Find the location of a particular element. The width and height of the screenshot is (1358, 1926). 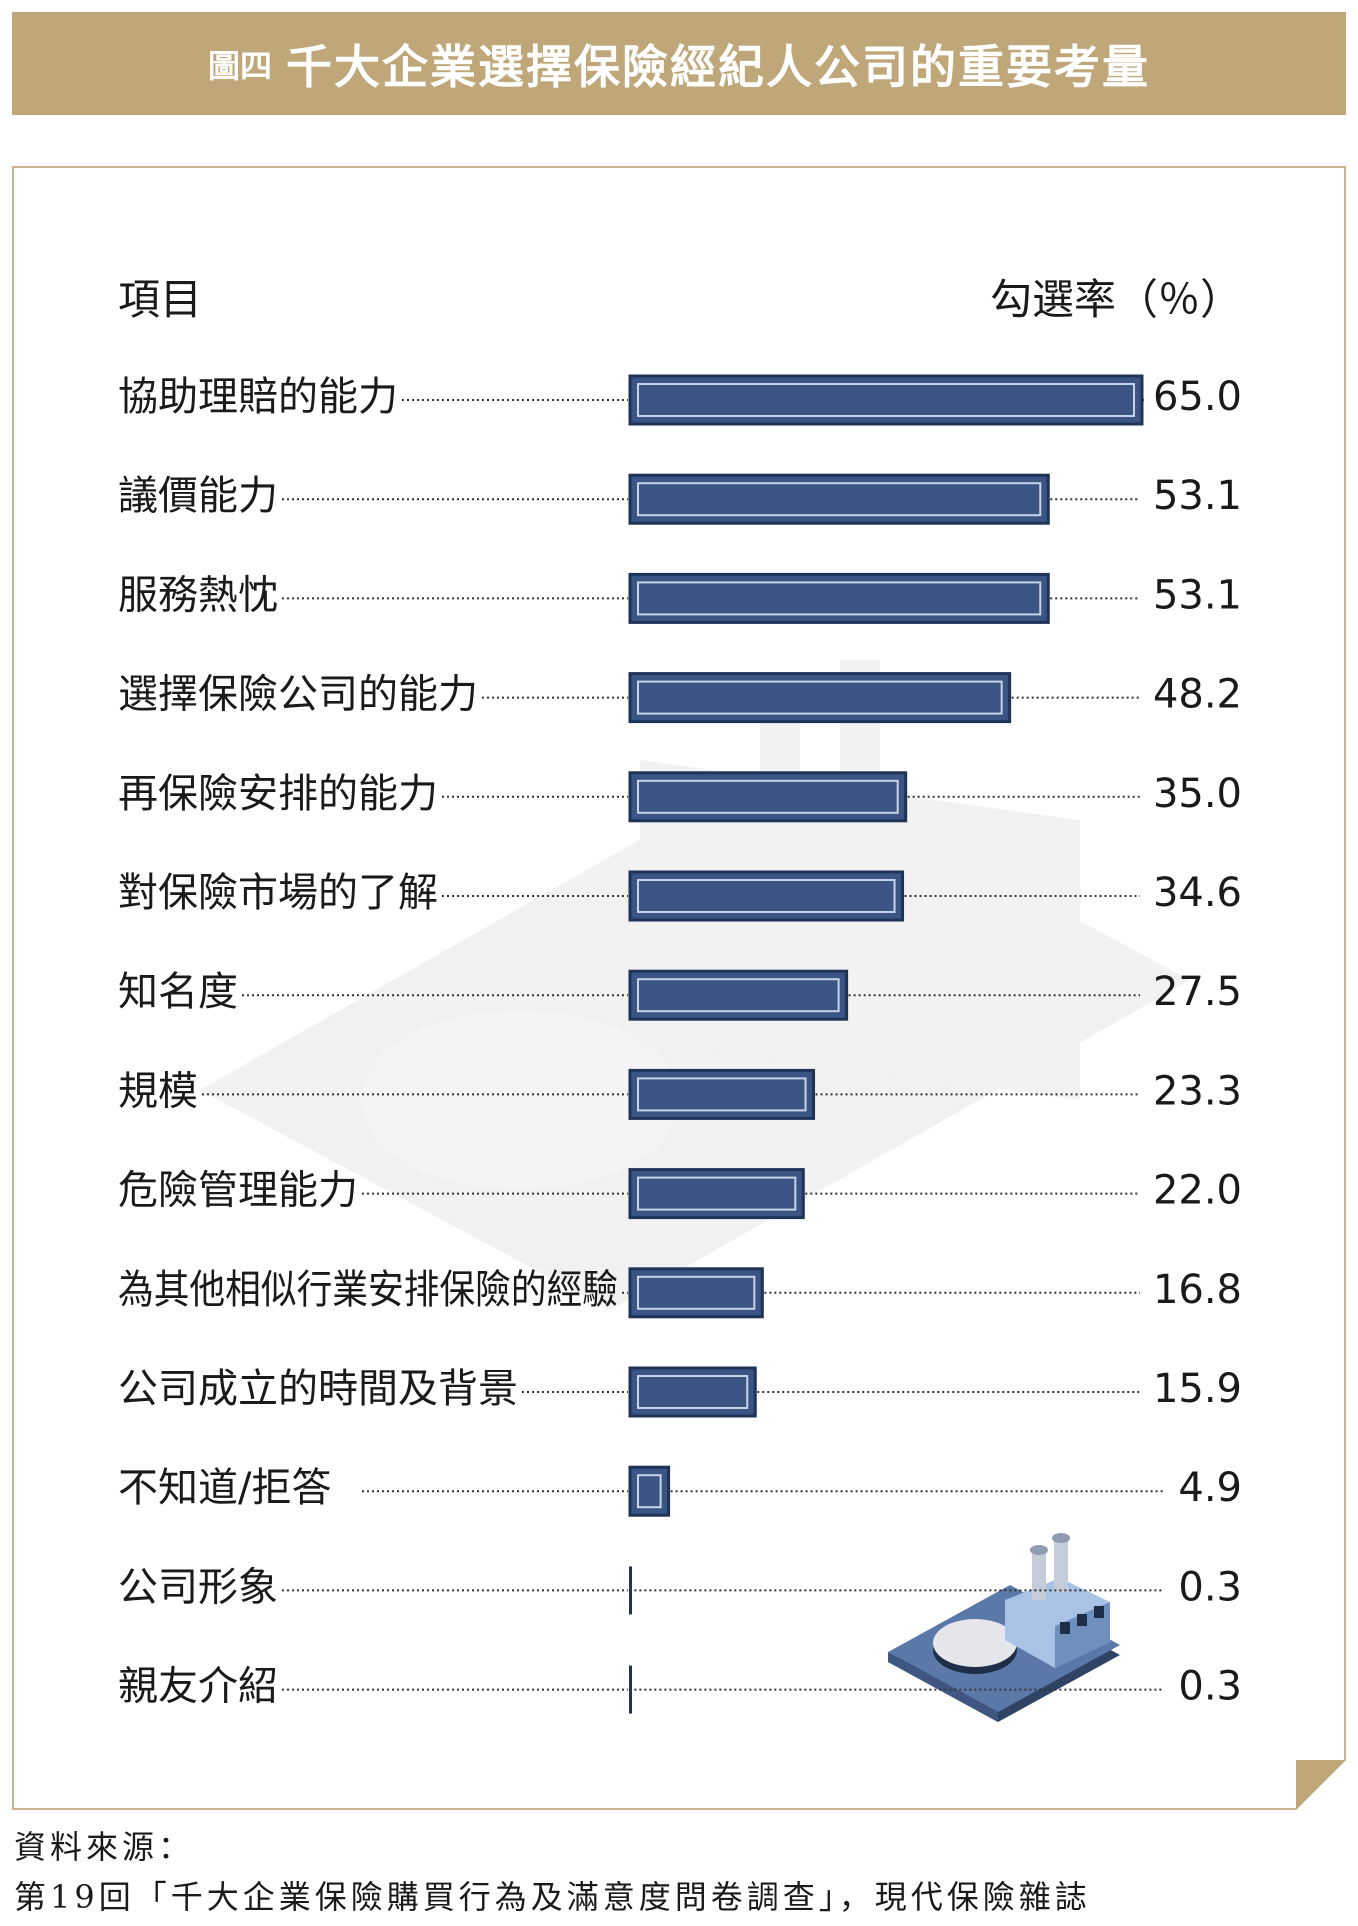

value-label: 65.0 is located at coordinates (1197, 397).